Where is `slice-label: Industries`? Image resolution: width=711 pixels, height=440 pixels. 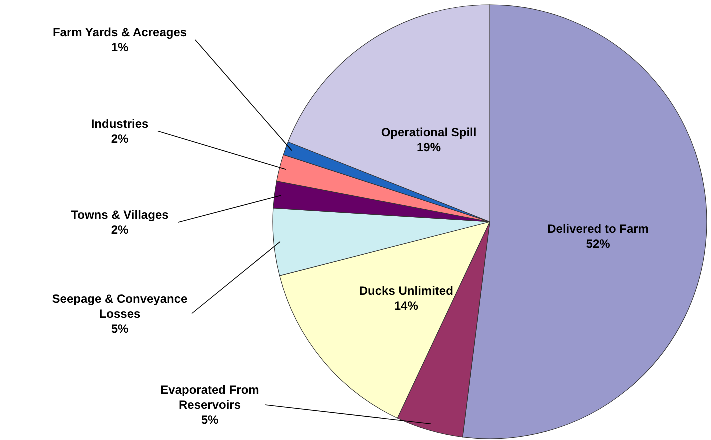
slice-label: Industries is located at coordinates (120, 123).